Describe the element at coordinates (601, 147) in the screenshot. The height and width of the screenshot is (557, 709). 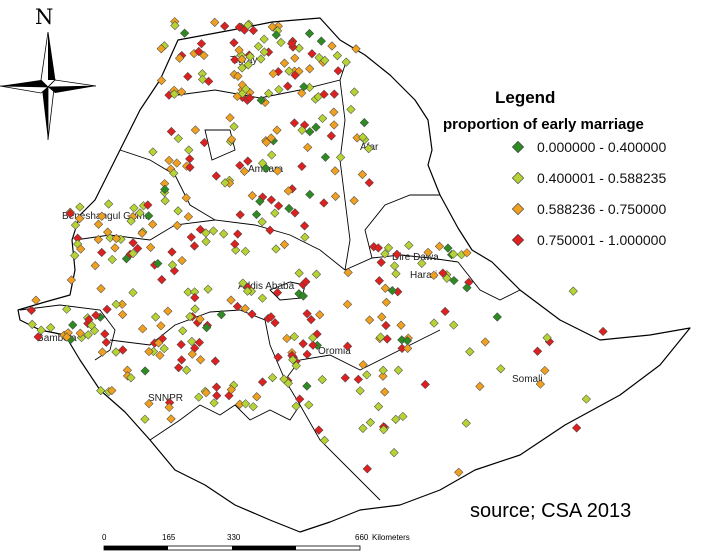
I see `legend-item-label: 0.000000 - 0.400000` at that location.